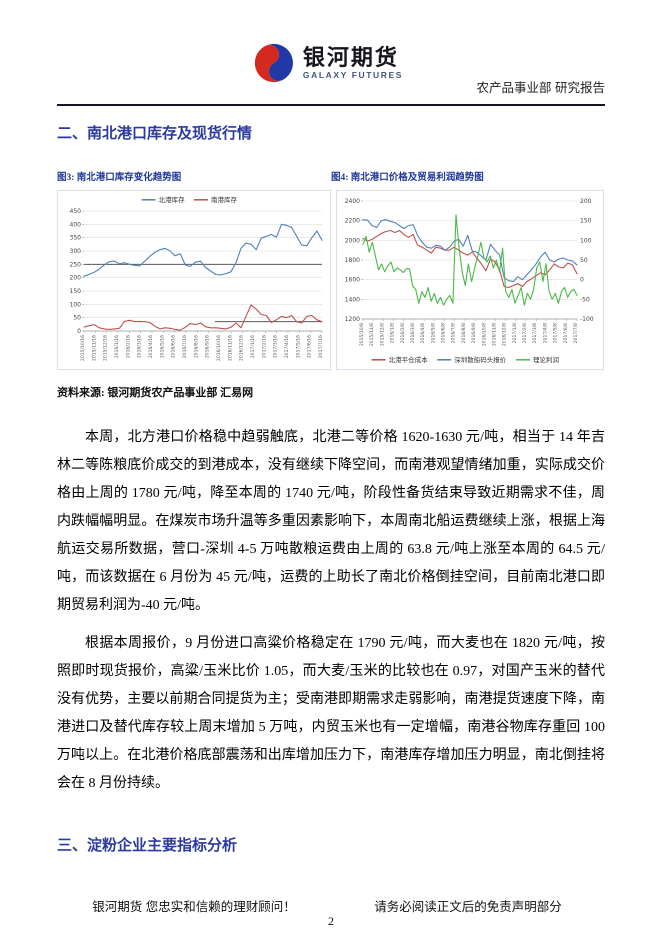 The image size is (662, 936). I want to click on svg-text: 2016/10/16, so click(219, 348).